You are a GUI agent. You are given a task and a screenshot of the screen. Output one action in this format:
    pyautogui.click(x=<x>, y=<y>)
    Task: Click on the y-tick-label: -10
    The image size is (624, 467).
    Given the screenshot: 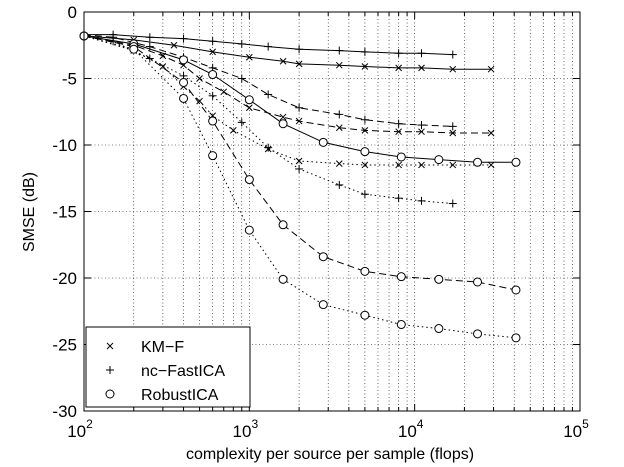 What is the action you would take?
    pyautogui.click(x=64, y=145)
    